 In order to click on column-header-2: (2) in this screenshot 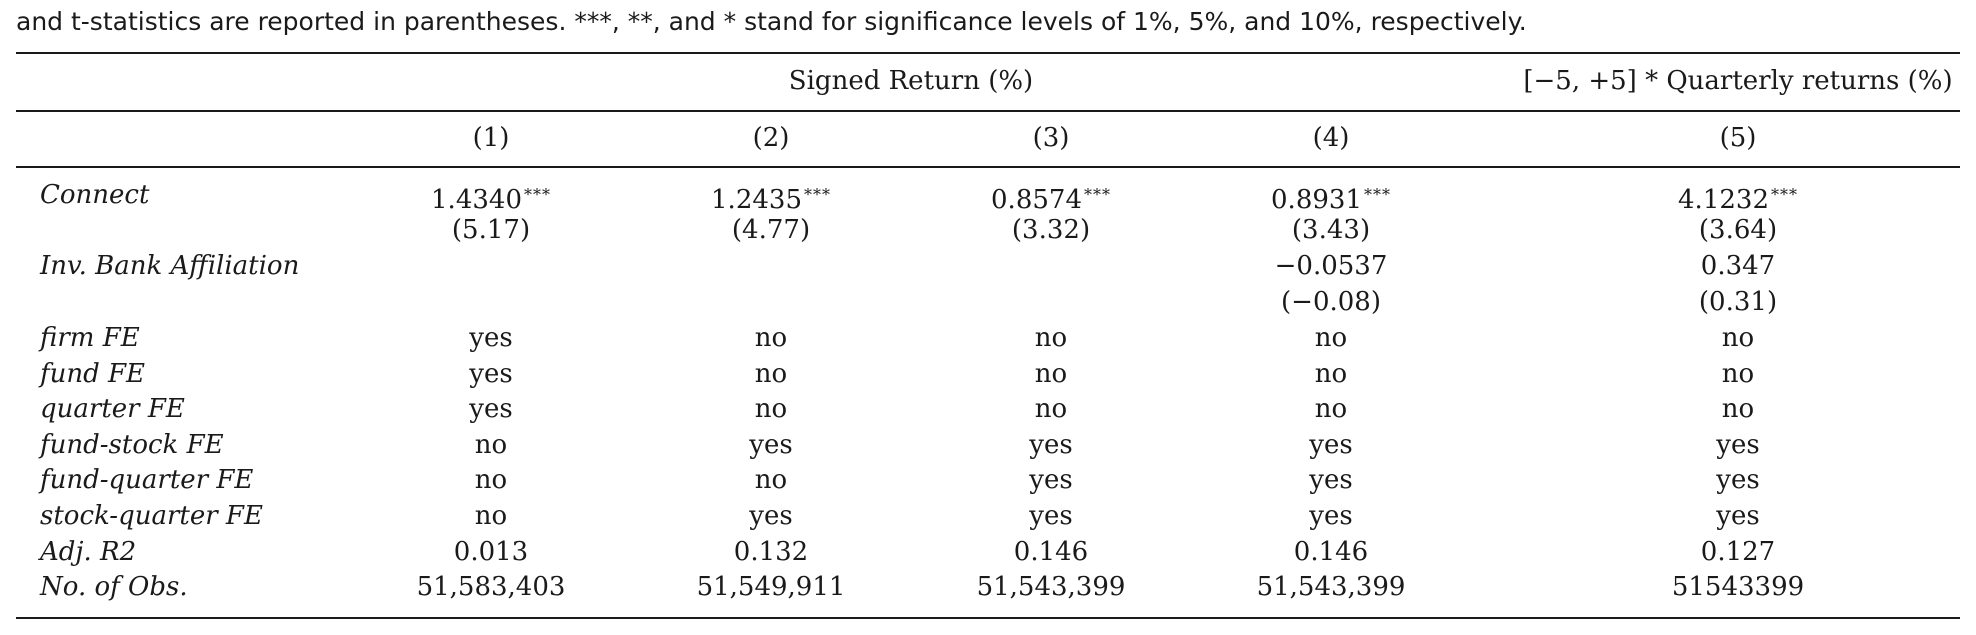, I will do `click(771, 138)`.